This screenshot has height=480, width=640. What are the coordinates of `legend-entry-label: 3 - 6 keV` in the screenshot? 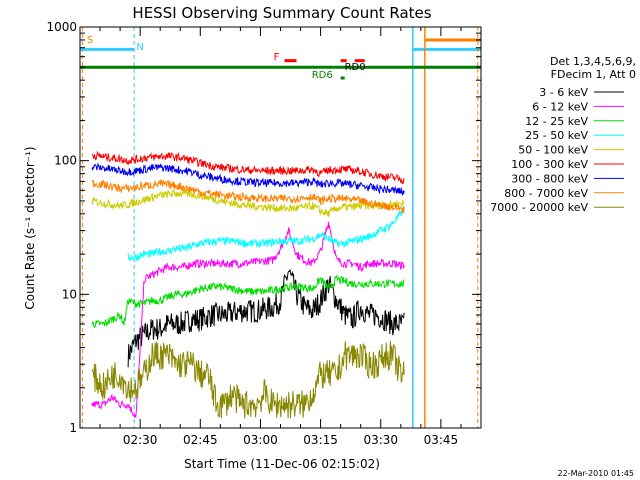 It's located at (563, 92).